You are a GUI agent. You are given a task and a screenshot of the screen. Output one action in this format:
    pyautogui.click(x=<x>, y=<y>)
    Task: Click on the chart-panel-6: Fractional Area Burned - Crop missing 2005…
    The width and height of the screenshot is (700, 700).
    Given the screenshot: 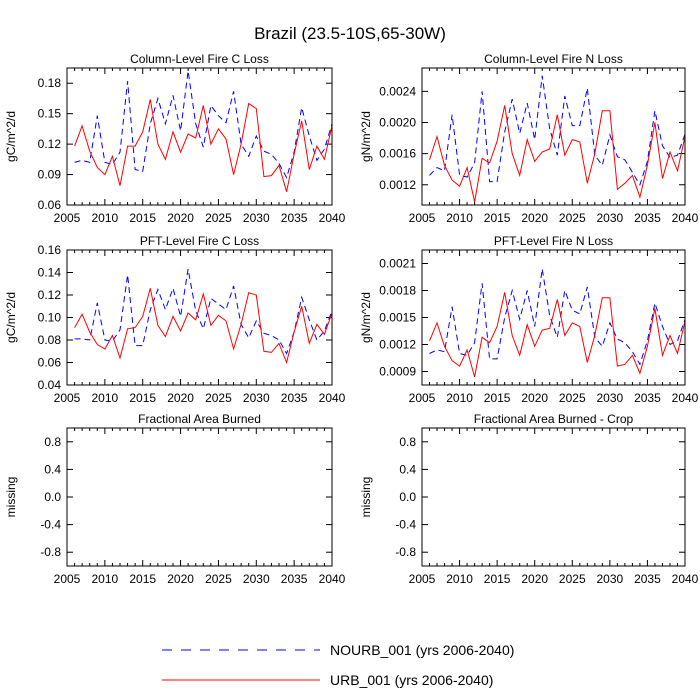 What is the action you would take?
    pyautogui.click(x=529, y=499)
    